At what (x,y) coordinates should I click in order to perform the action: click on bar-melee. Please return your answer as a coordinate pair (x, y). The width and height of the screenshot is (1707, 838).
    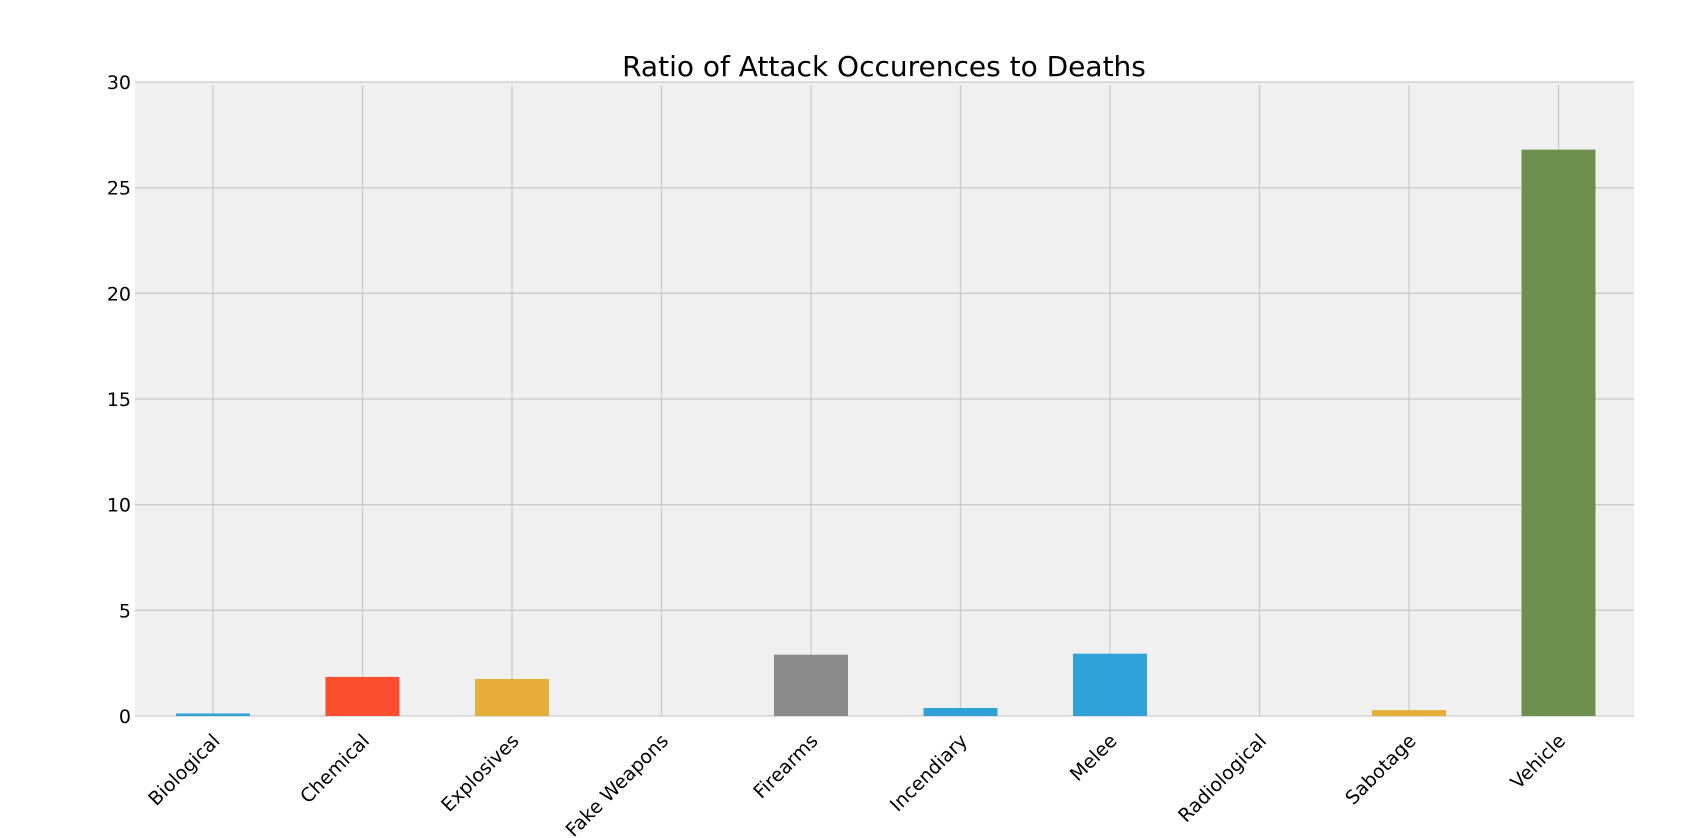
    Looking at the image, I should click on (1110, 684).